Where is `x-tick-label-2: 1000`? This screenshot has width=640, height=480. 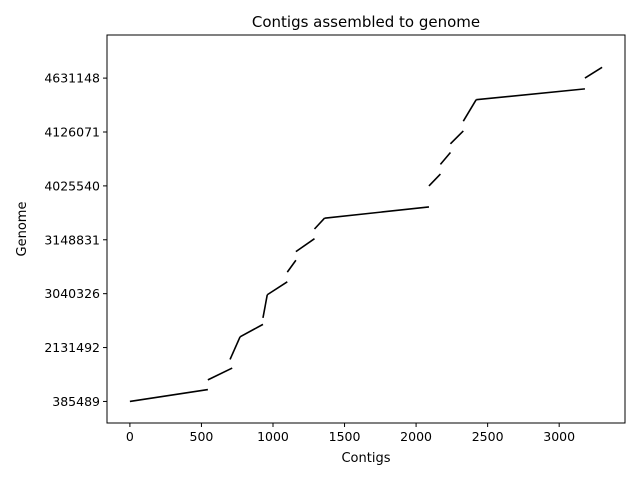
x-tick-label-2: 1000 is located at coordinates (273, 436).